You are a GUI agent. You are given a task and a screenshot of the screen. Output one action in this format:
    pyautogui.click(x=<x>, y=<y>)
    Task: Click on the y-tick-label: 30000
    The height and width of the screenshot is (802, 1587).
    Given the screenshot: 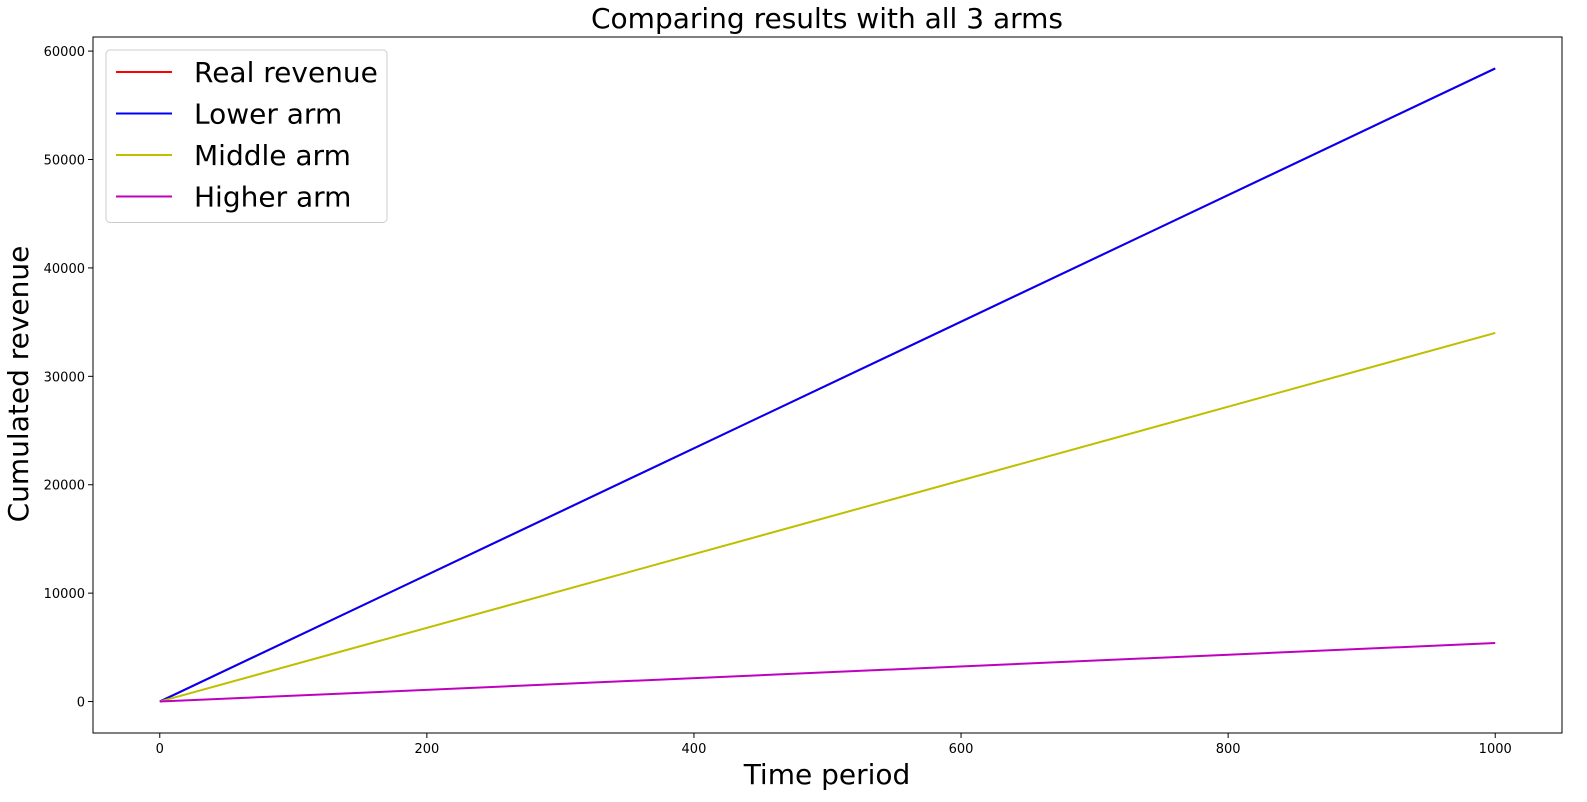 What is the action you would take?
    pyautogui.click(x=64, y=377)
    